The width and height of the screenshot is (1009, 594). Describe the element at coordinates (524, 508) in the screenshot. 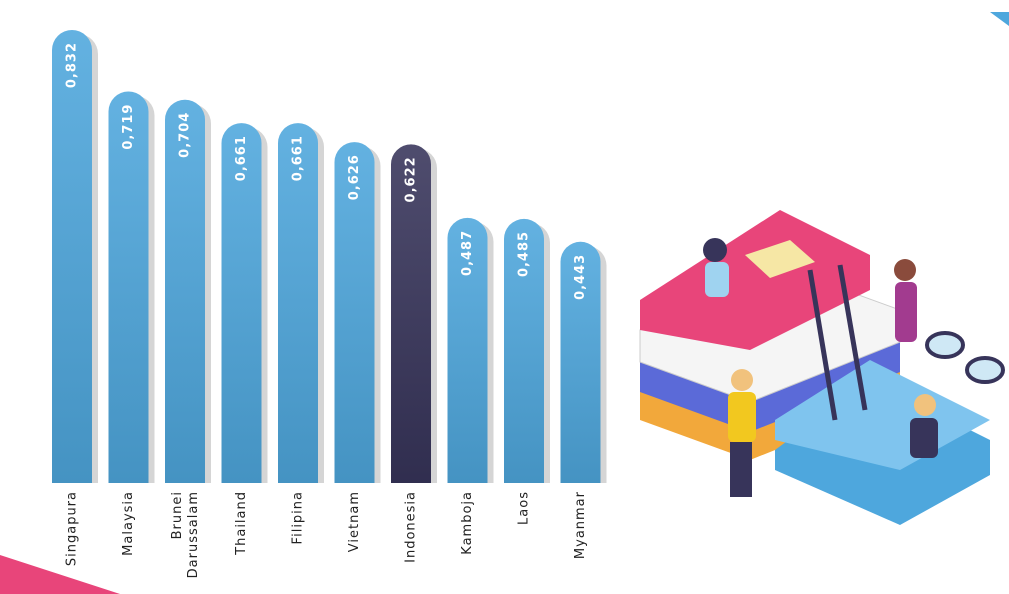

I see `category-label: Laos` at that location.